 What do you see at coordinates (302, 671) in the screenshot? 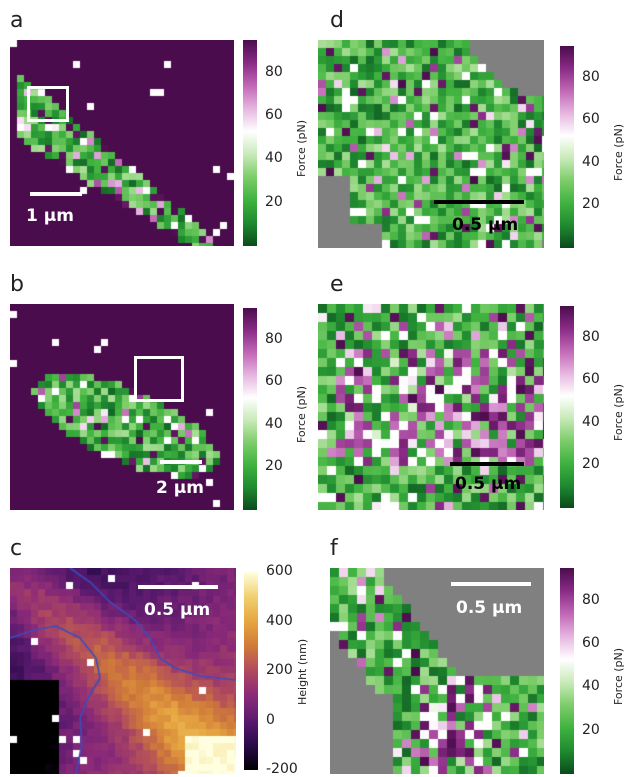
I see `height-colorbar-c-label: Height (nm)` at bounding box center [302, 671].